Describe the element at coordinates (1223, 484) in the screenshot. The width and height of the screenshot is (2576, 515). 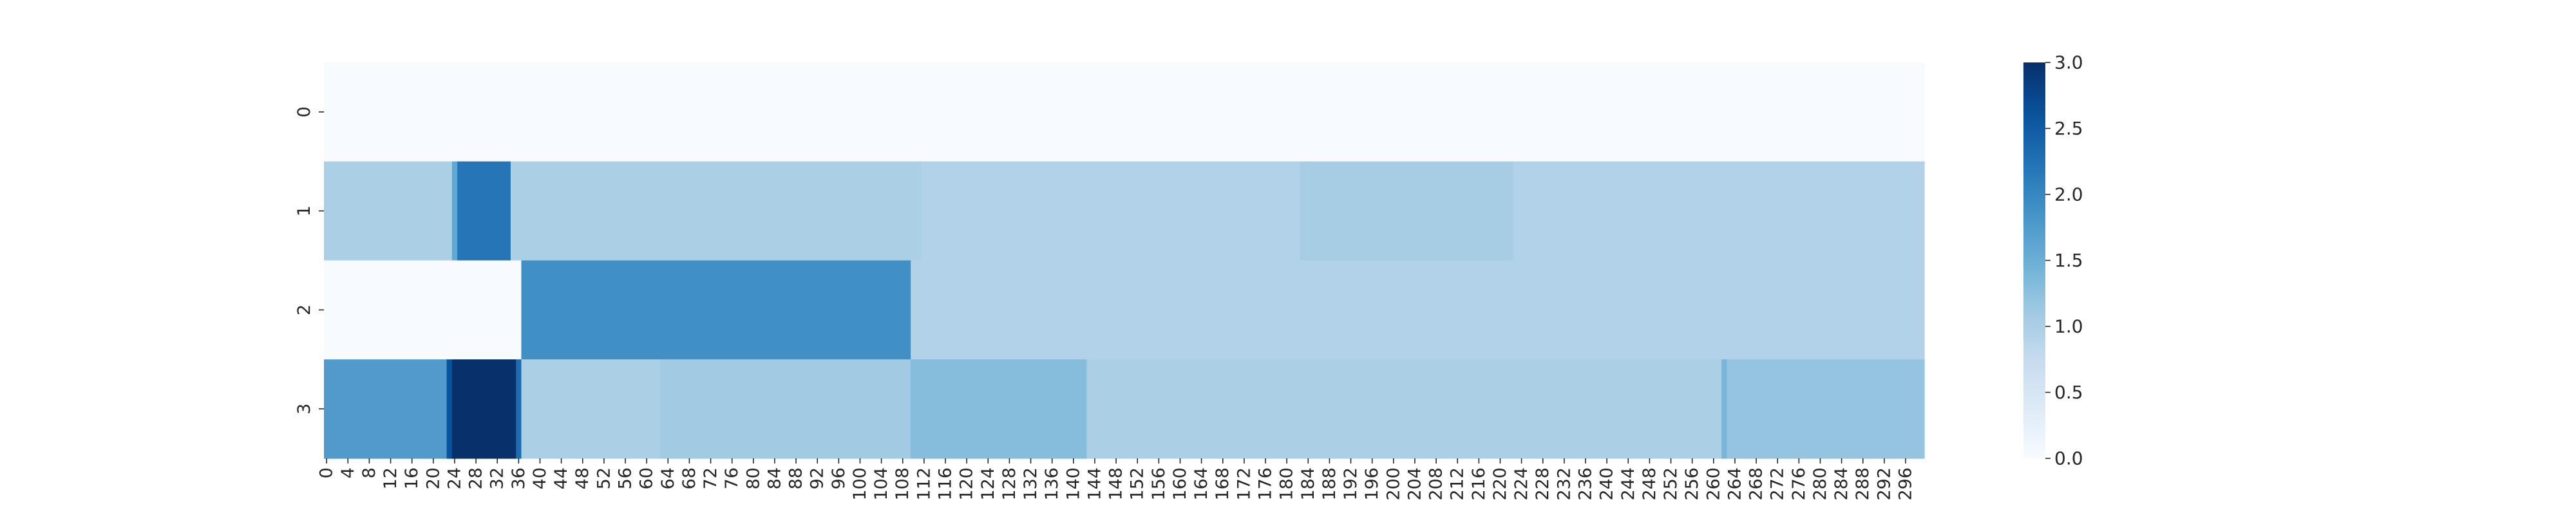
I see `x-tick-label: 168` at that location.